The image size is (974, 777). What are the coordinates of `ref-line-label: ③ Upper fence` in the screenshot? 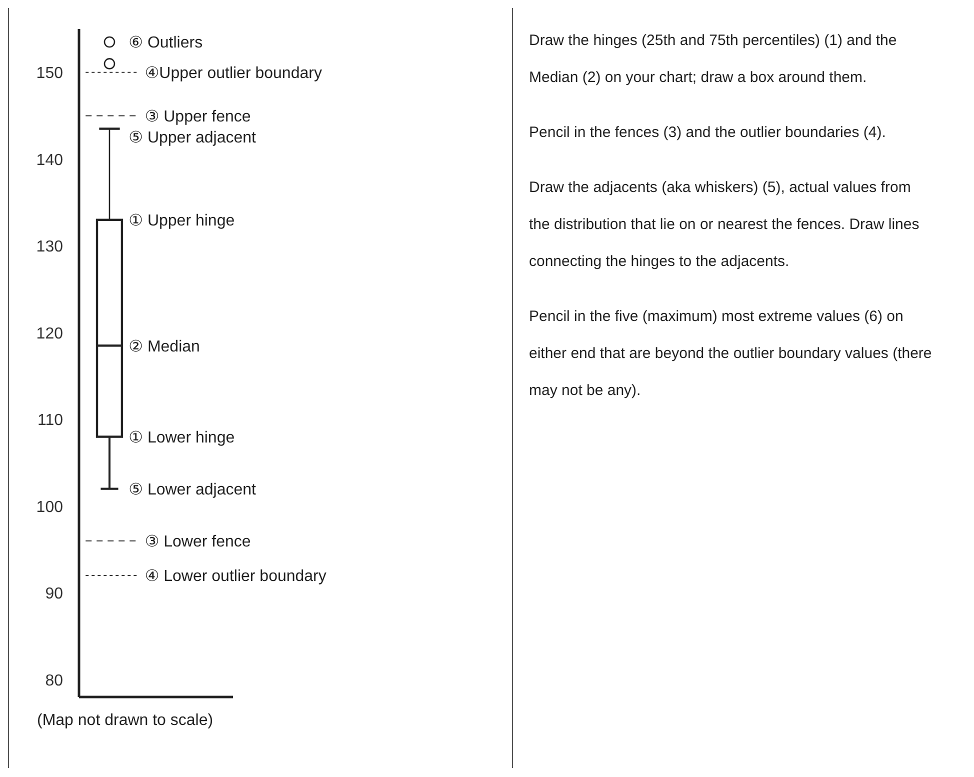 It's located at (197, 117).